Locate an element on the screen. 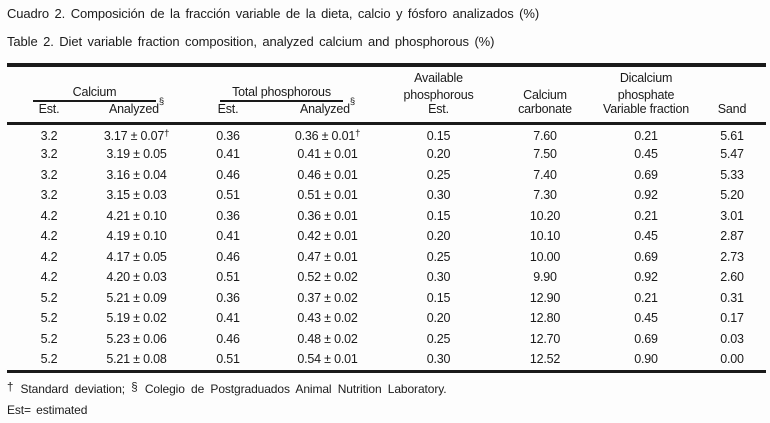 The height and width of the screenshot is (423, 770). table-cell: 3.19 ± 0.05 is located at coordinates (136, 154).